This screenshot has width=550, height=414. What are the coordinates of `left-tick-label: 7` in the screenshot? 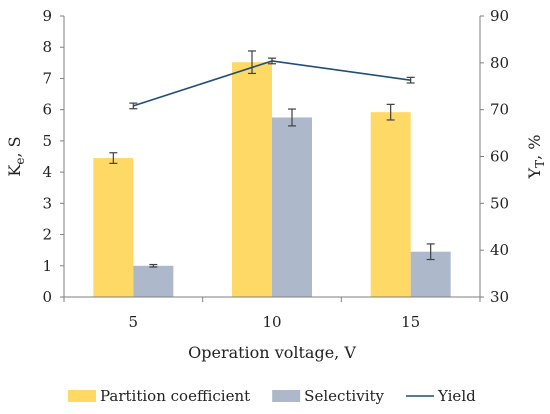 It's located at (47, 78).